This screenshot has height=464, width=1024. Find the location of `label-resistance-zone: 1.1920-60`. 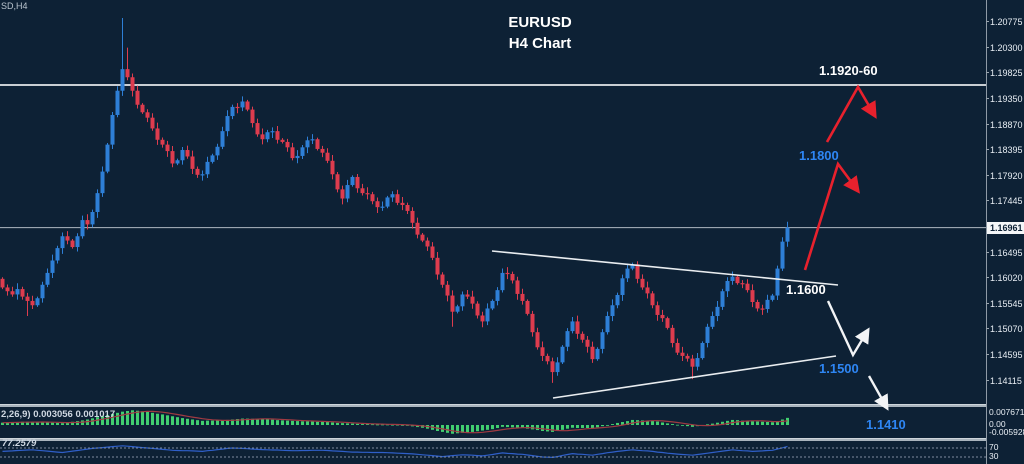

label-resistance-zone: 1.1920-60 is located at coordinates (848, 70).